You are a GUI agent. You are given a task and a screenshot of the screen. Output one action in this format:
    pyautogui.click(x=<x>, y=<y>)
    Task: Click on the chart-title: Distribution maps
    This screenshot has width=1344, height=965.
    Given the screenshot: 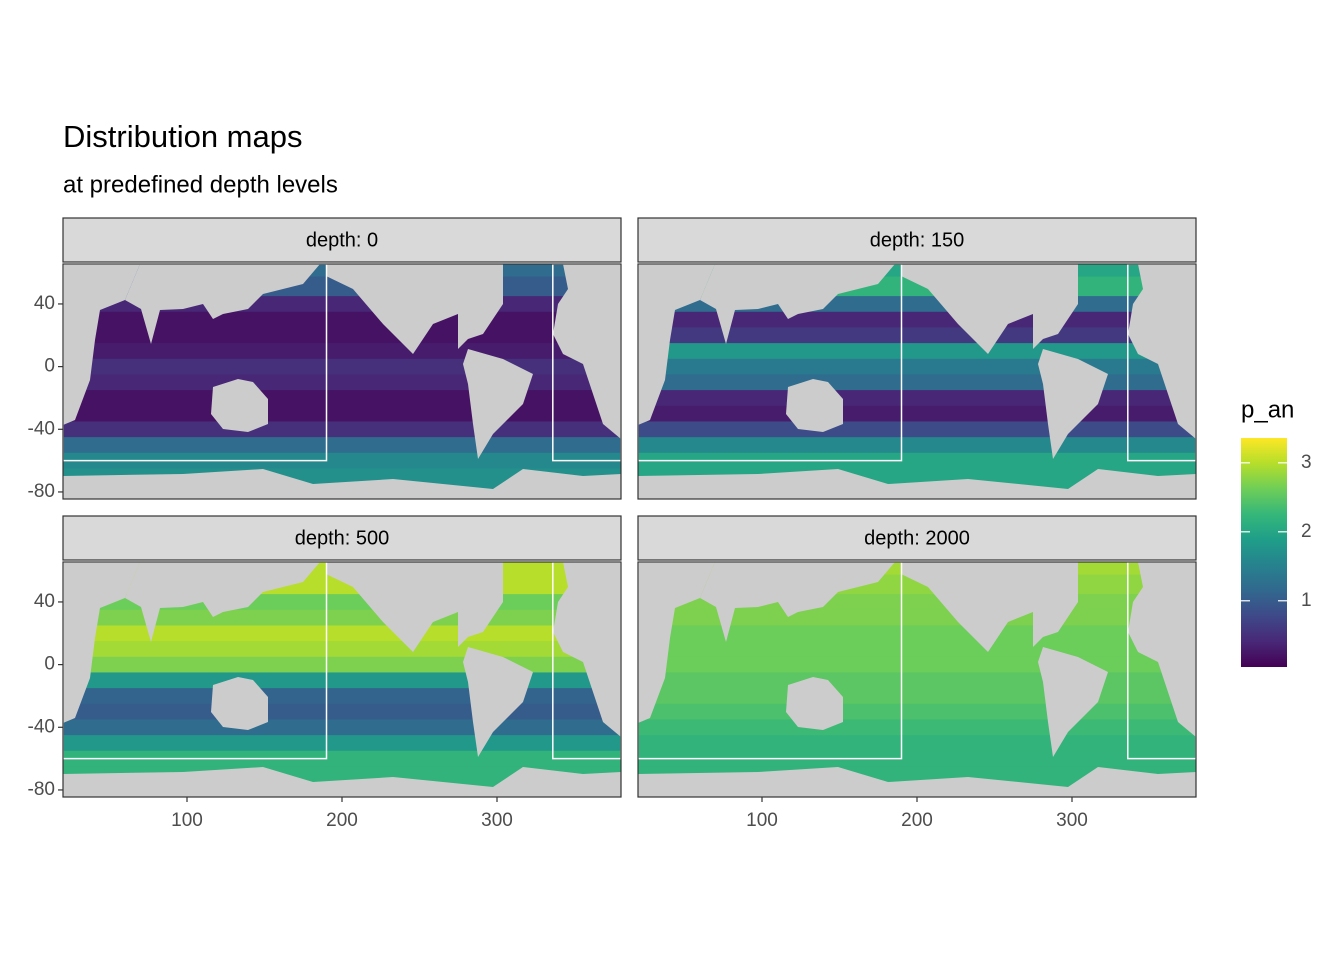 What is the action you would take?
    pyautogui.click(x=182, y=136)
    